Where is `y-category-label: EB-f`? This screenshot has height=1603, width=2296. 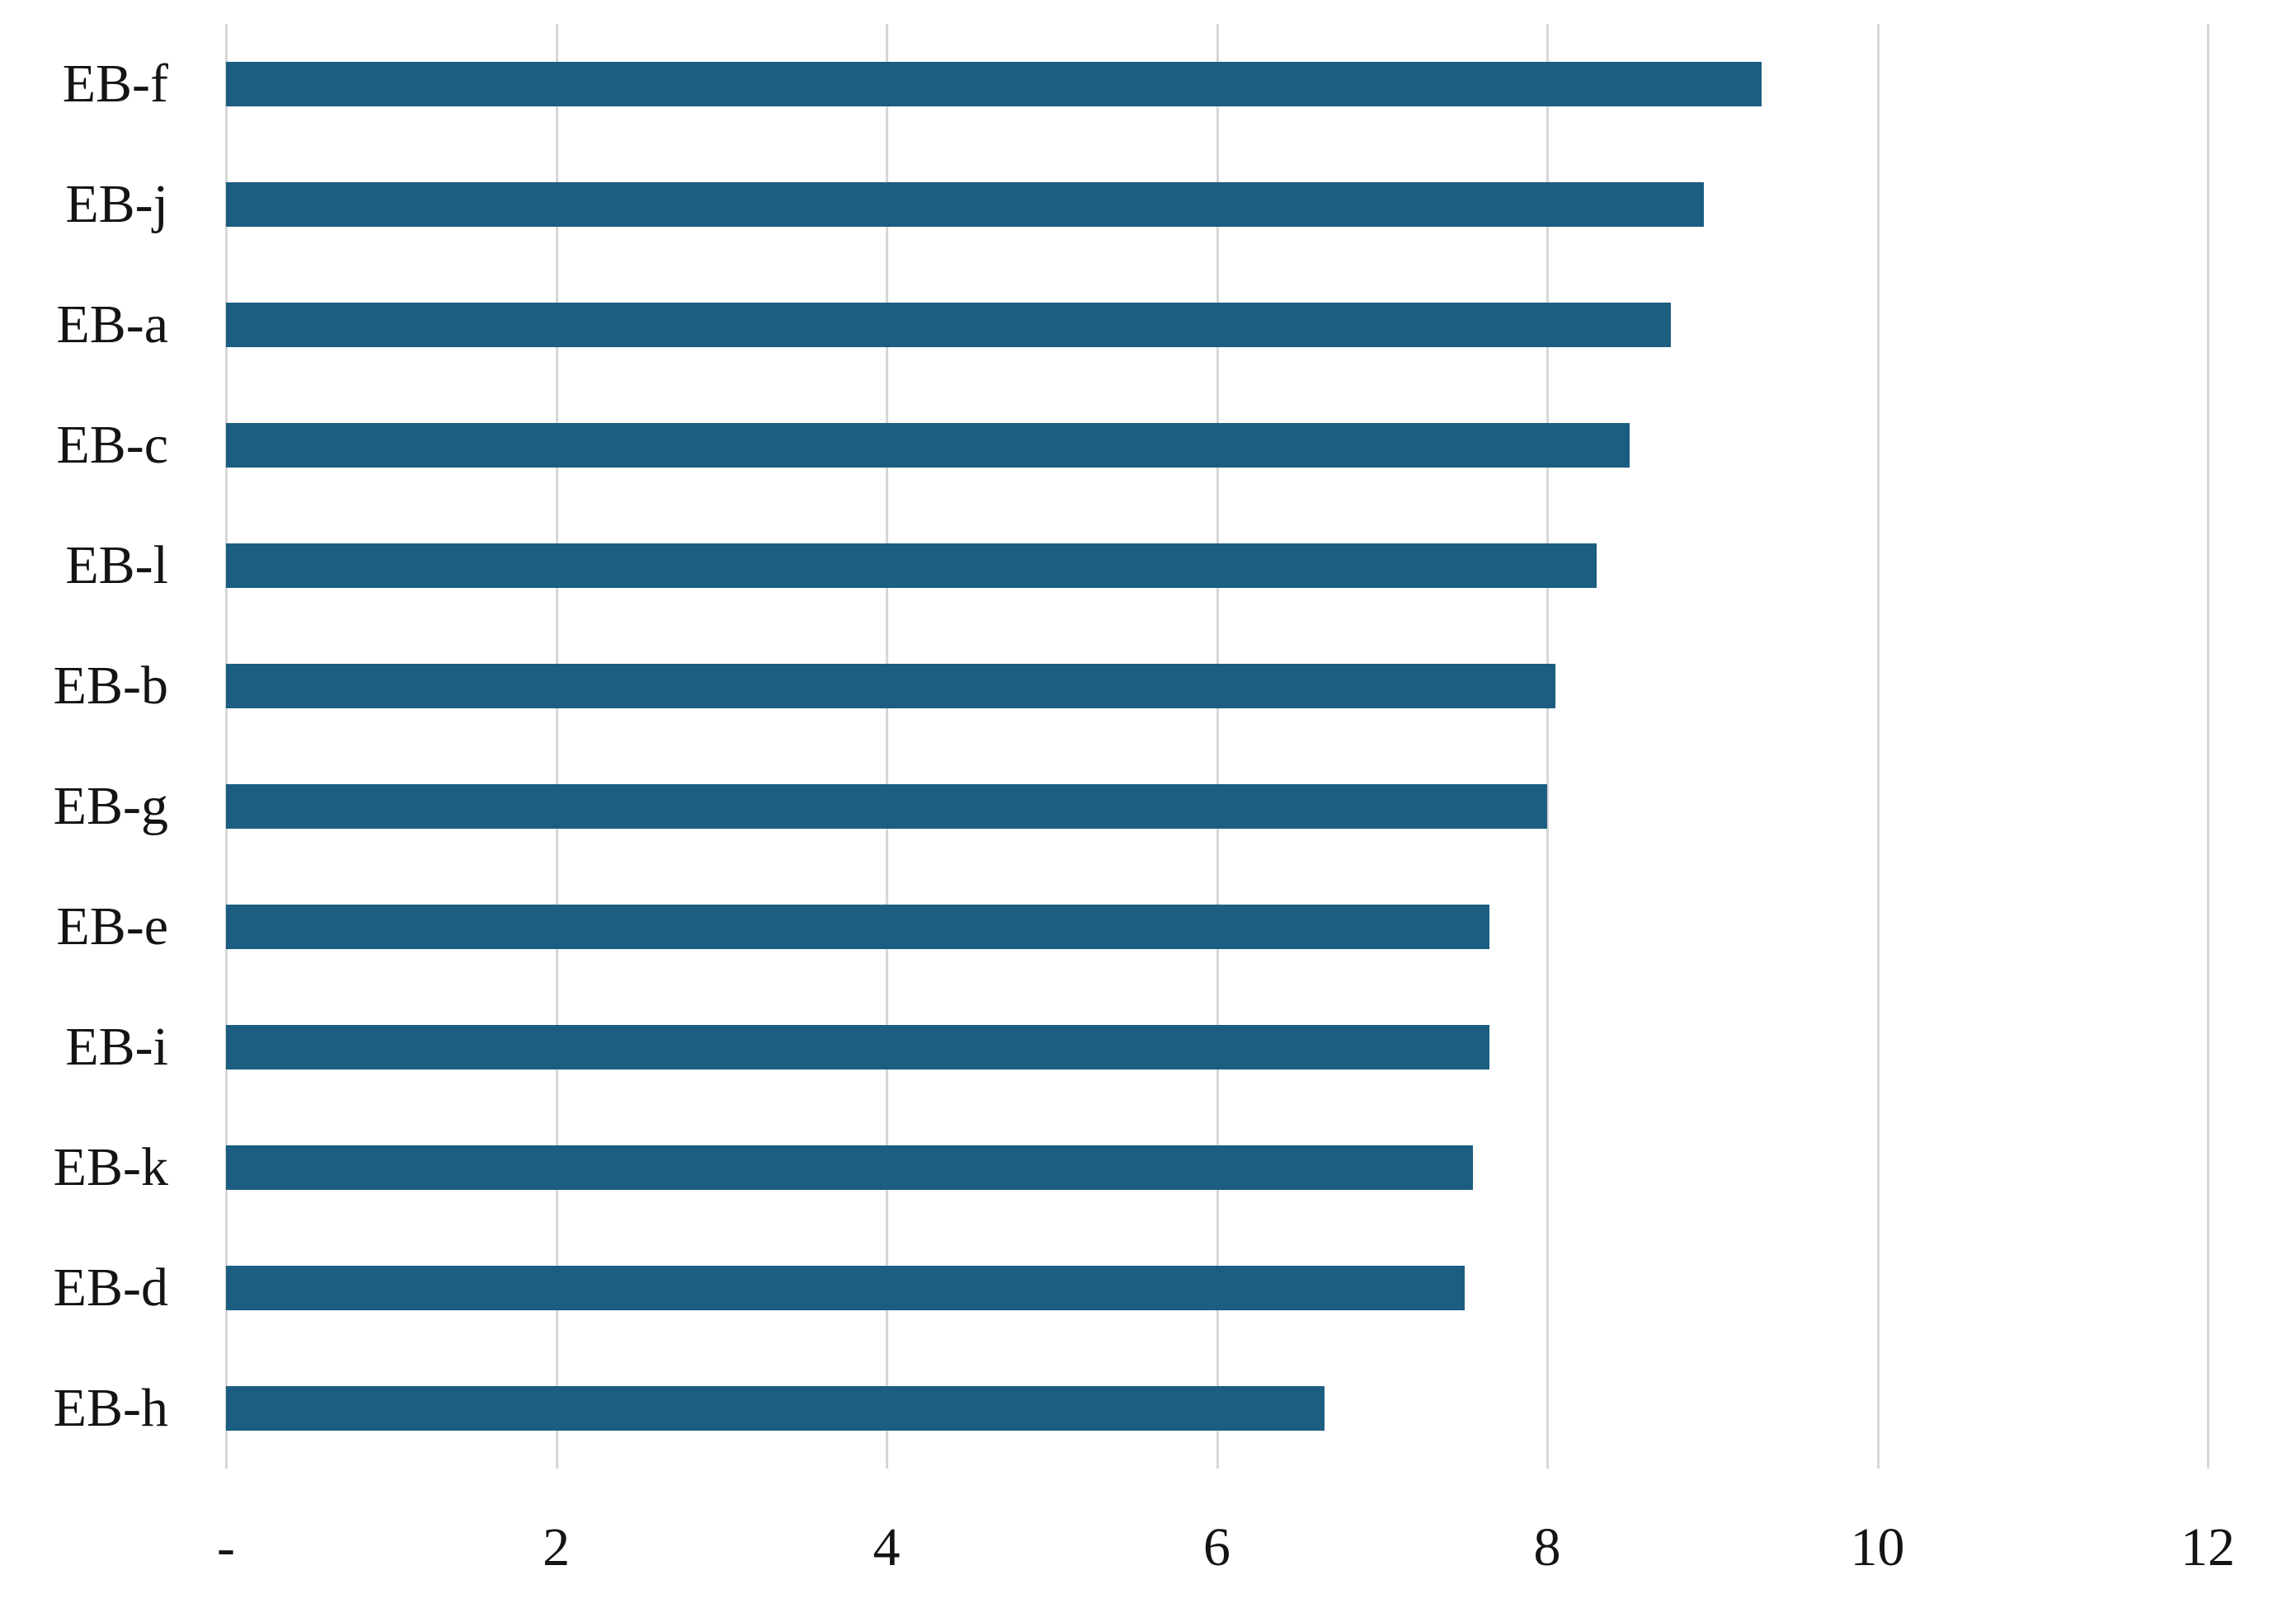
y-category-label: EB-f is located at coordinates (115, 84).